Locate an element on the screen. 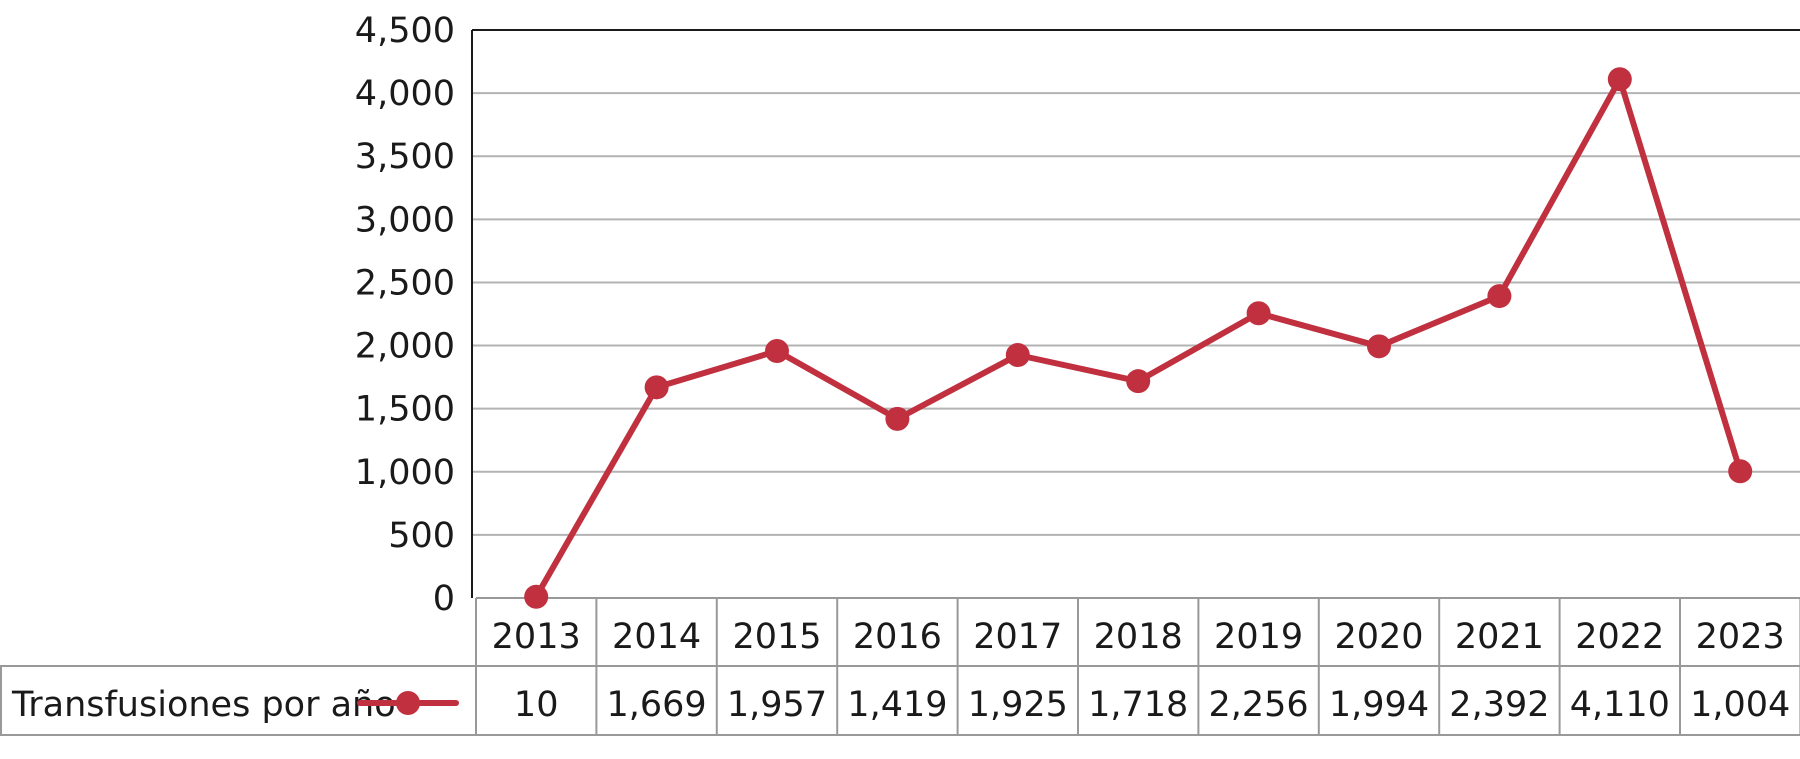  x-category-label: 2014 is located at coordinates (656, 637).